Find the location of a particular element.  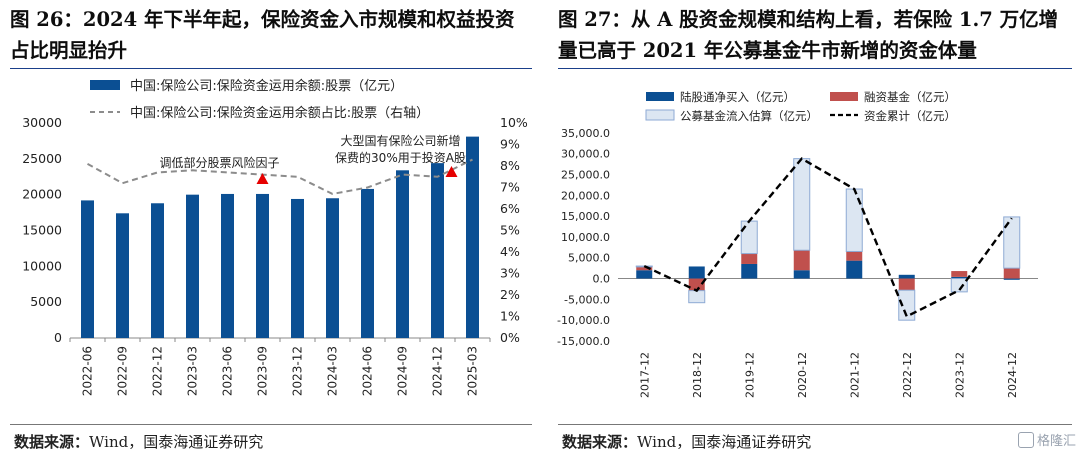

y-tick-label: 20,000.0 is located at coordinates (585, 195).